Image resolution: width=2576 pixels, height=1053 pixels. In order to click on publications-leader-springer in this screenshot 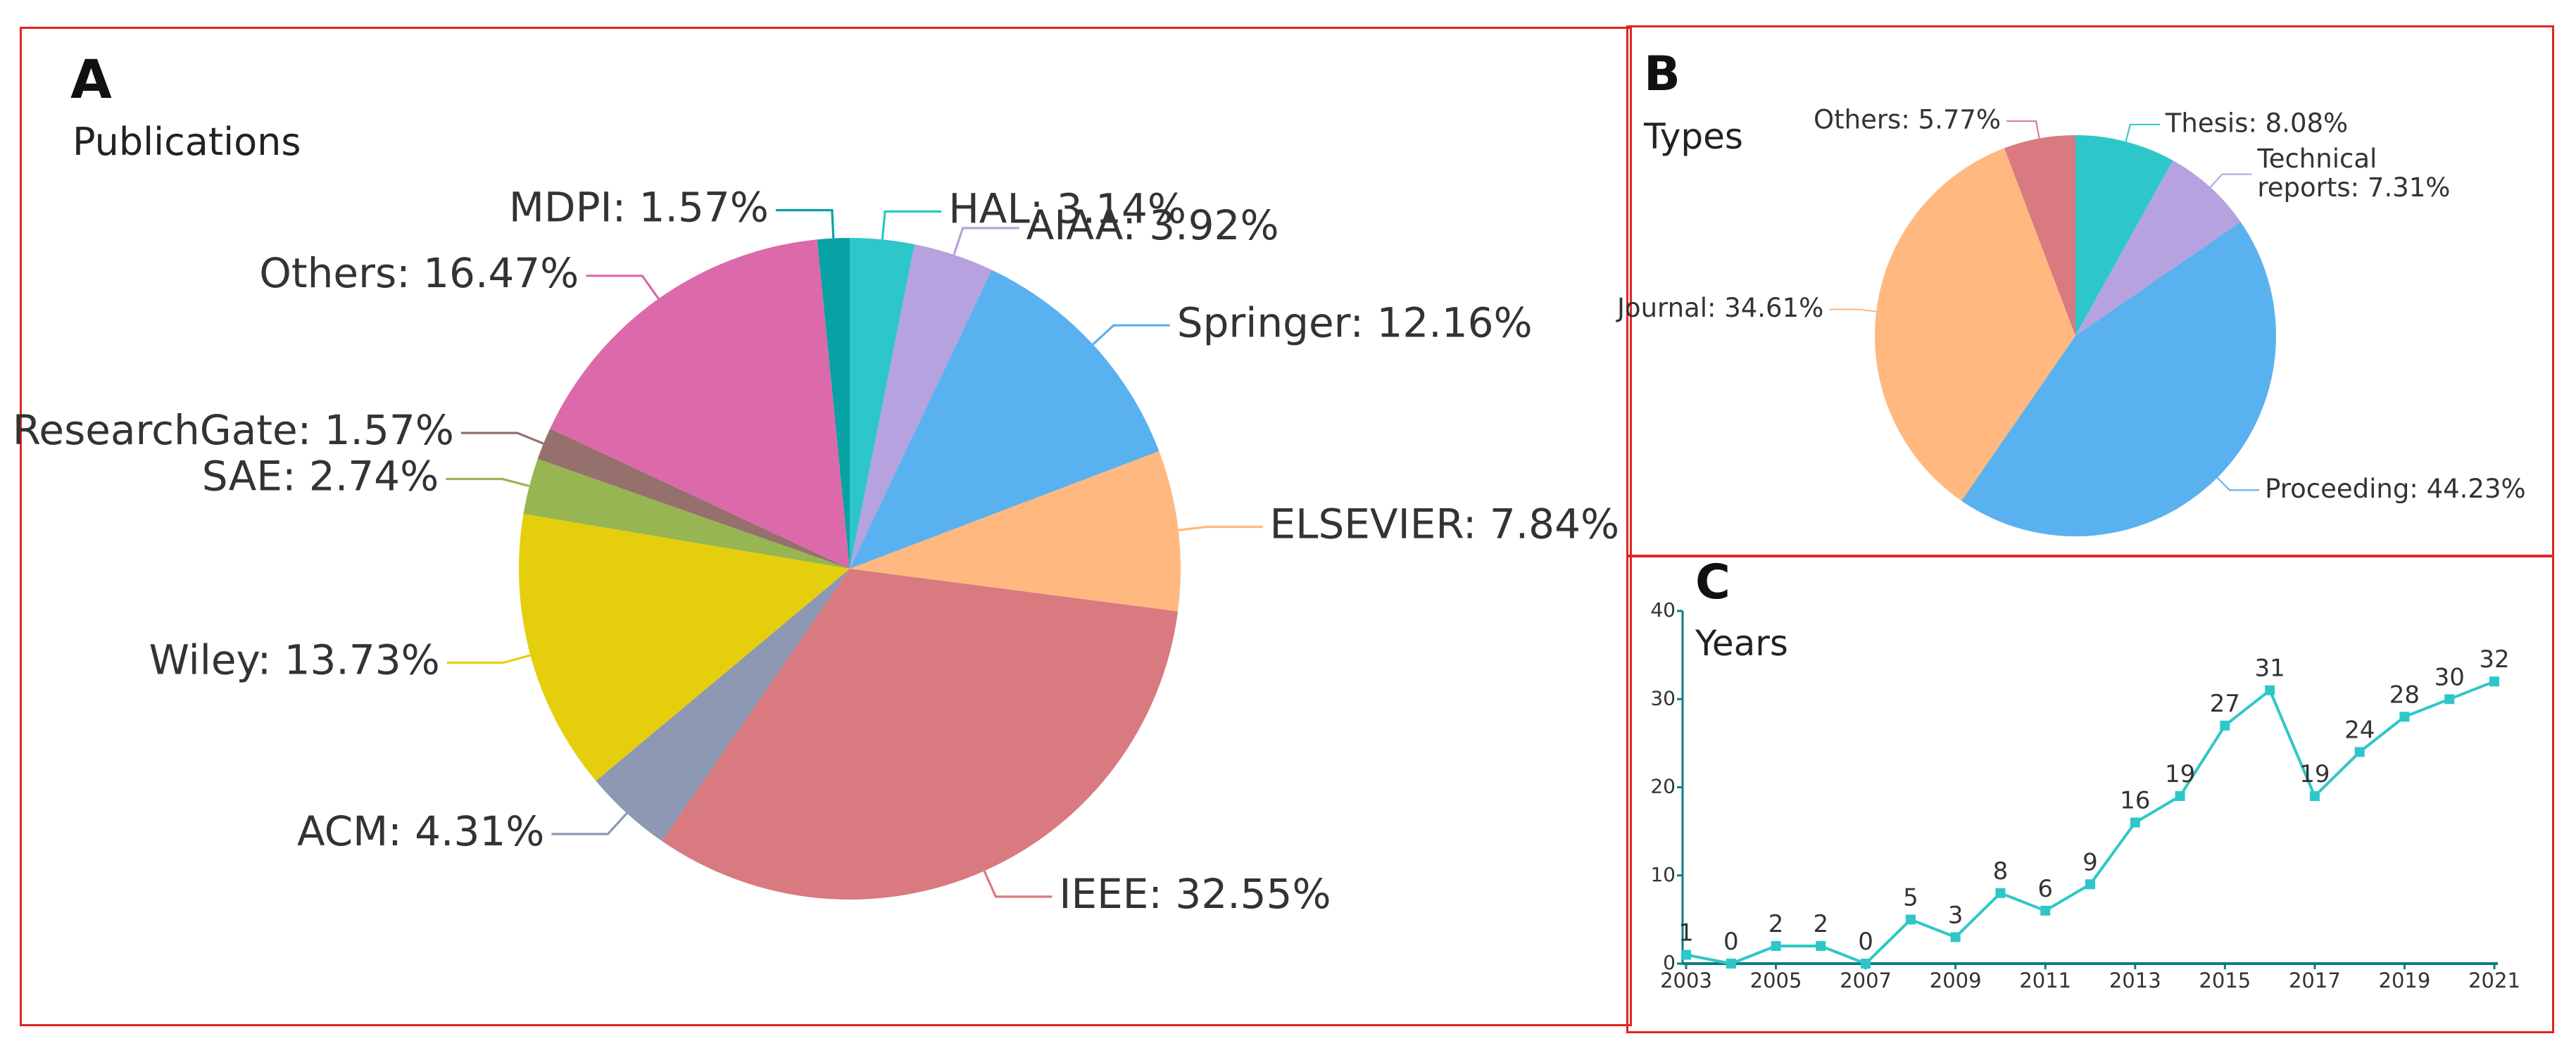, I will do `click(1131, 335)`.